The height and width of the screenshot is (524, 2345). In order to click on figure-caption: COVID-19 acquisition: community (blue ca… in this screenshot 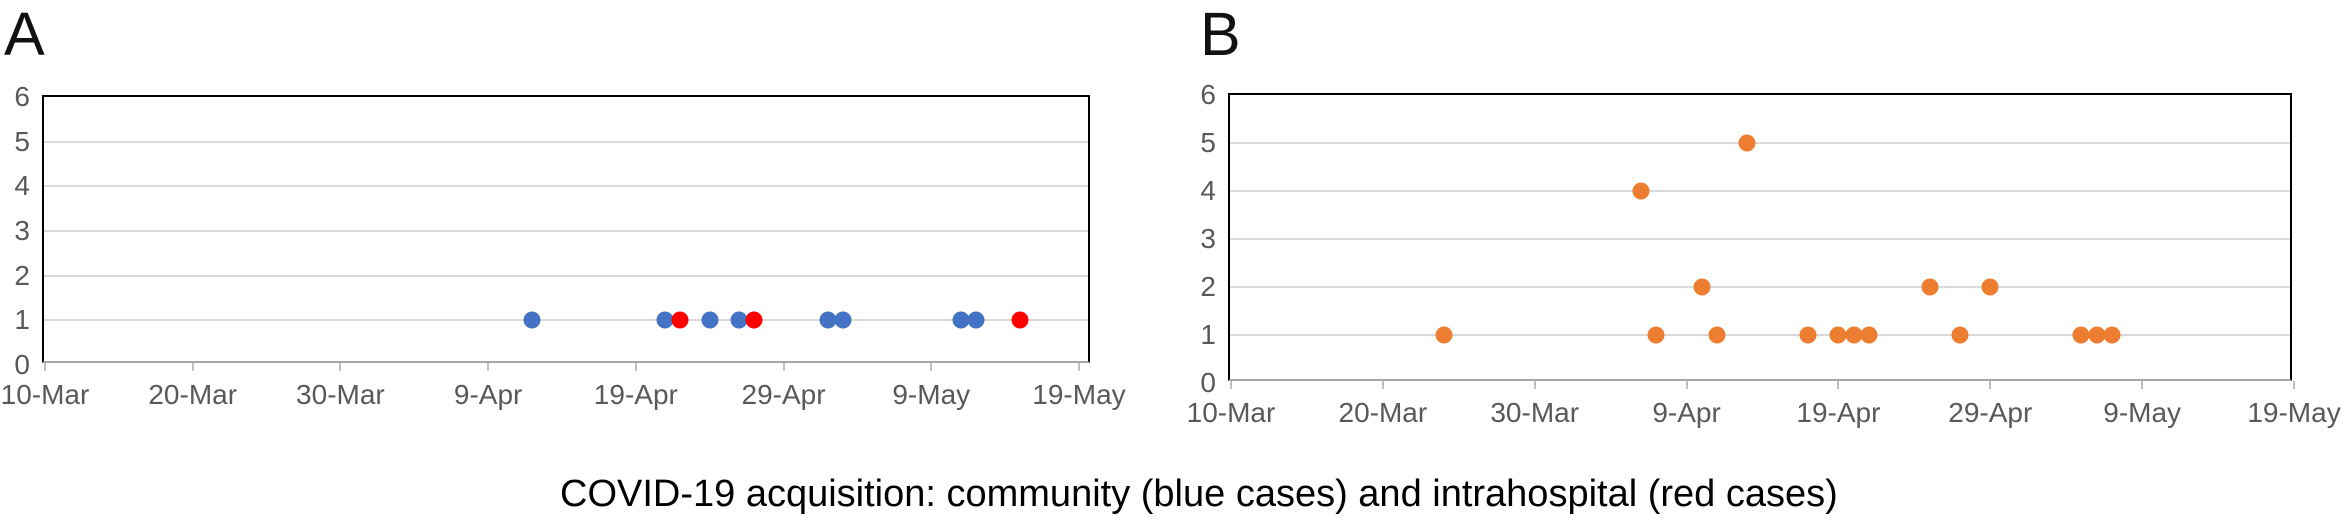, I will do `click(1199, 494)`.